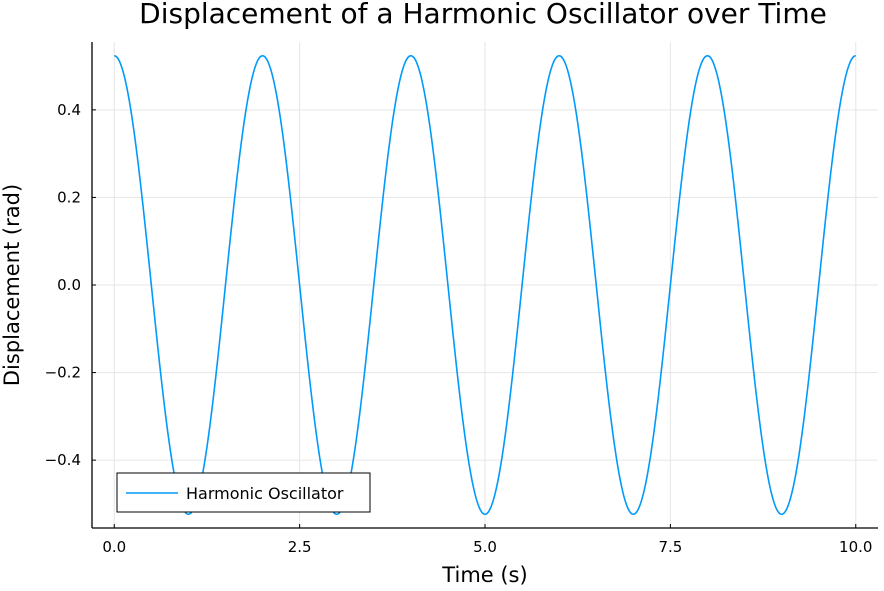 The width and height of the screenshot is (884, 591). Describe the element at coordinates (114, 547) in the screenshot. I see `x-tick-label: 0.0` at that location.